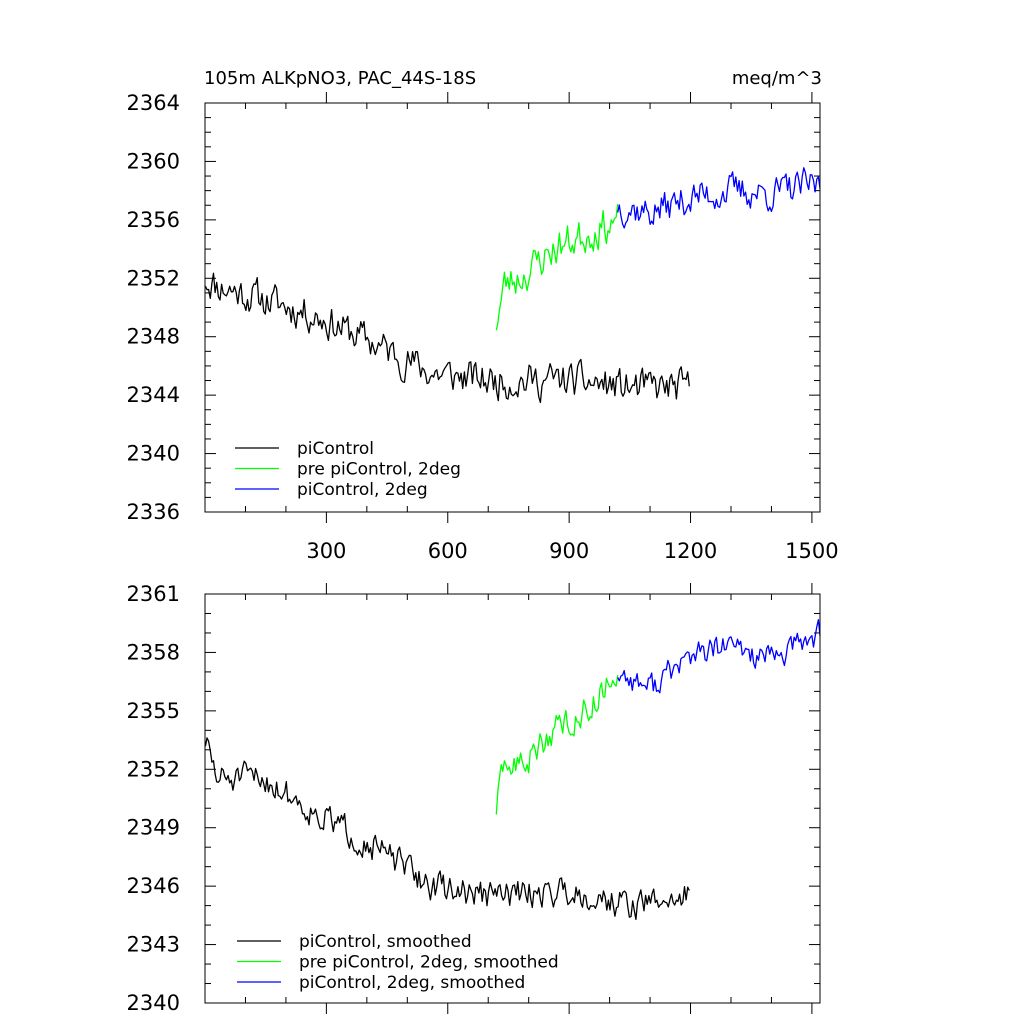  What do you see at coordinates (153, 886) in the screenshot?
I see `y-tick-label: 2346` at bounding box center [153, 886].